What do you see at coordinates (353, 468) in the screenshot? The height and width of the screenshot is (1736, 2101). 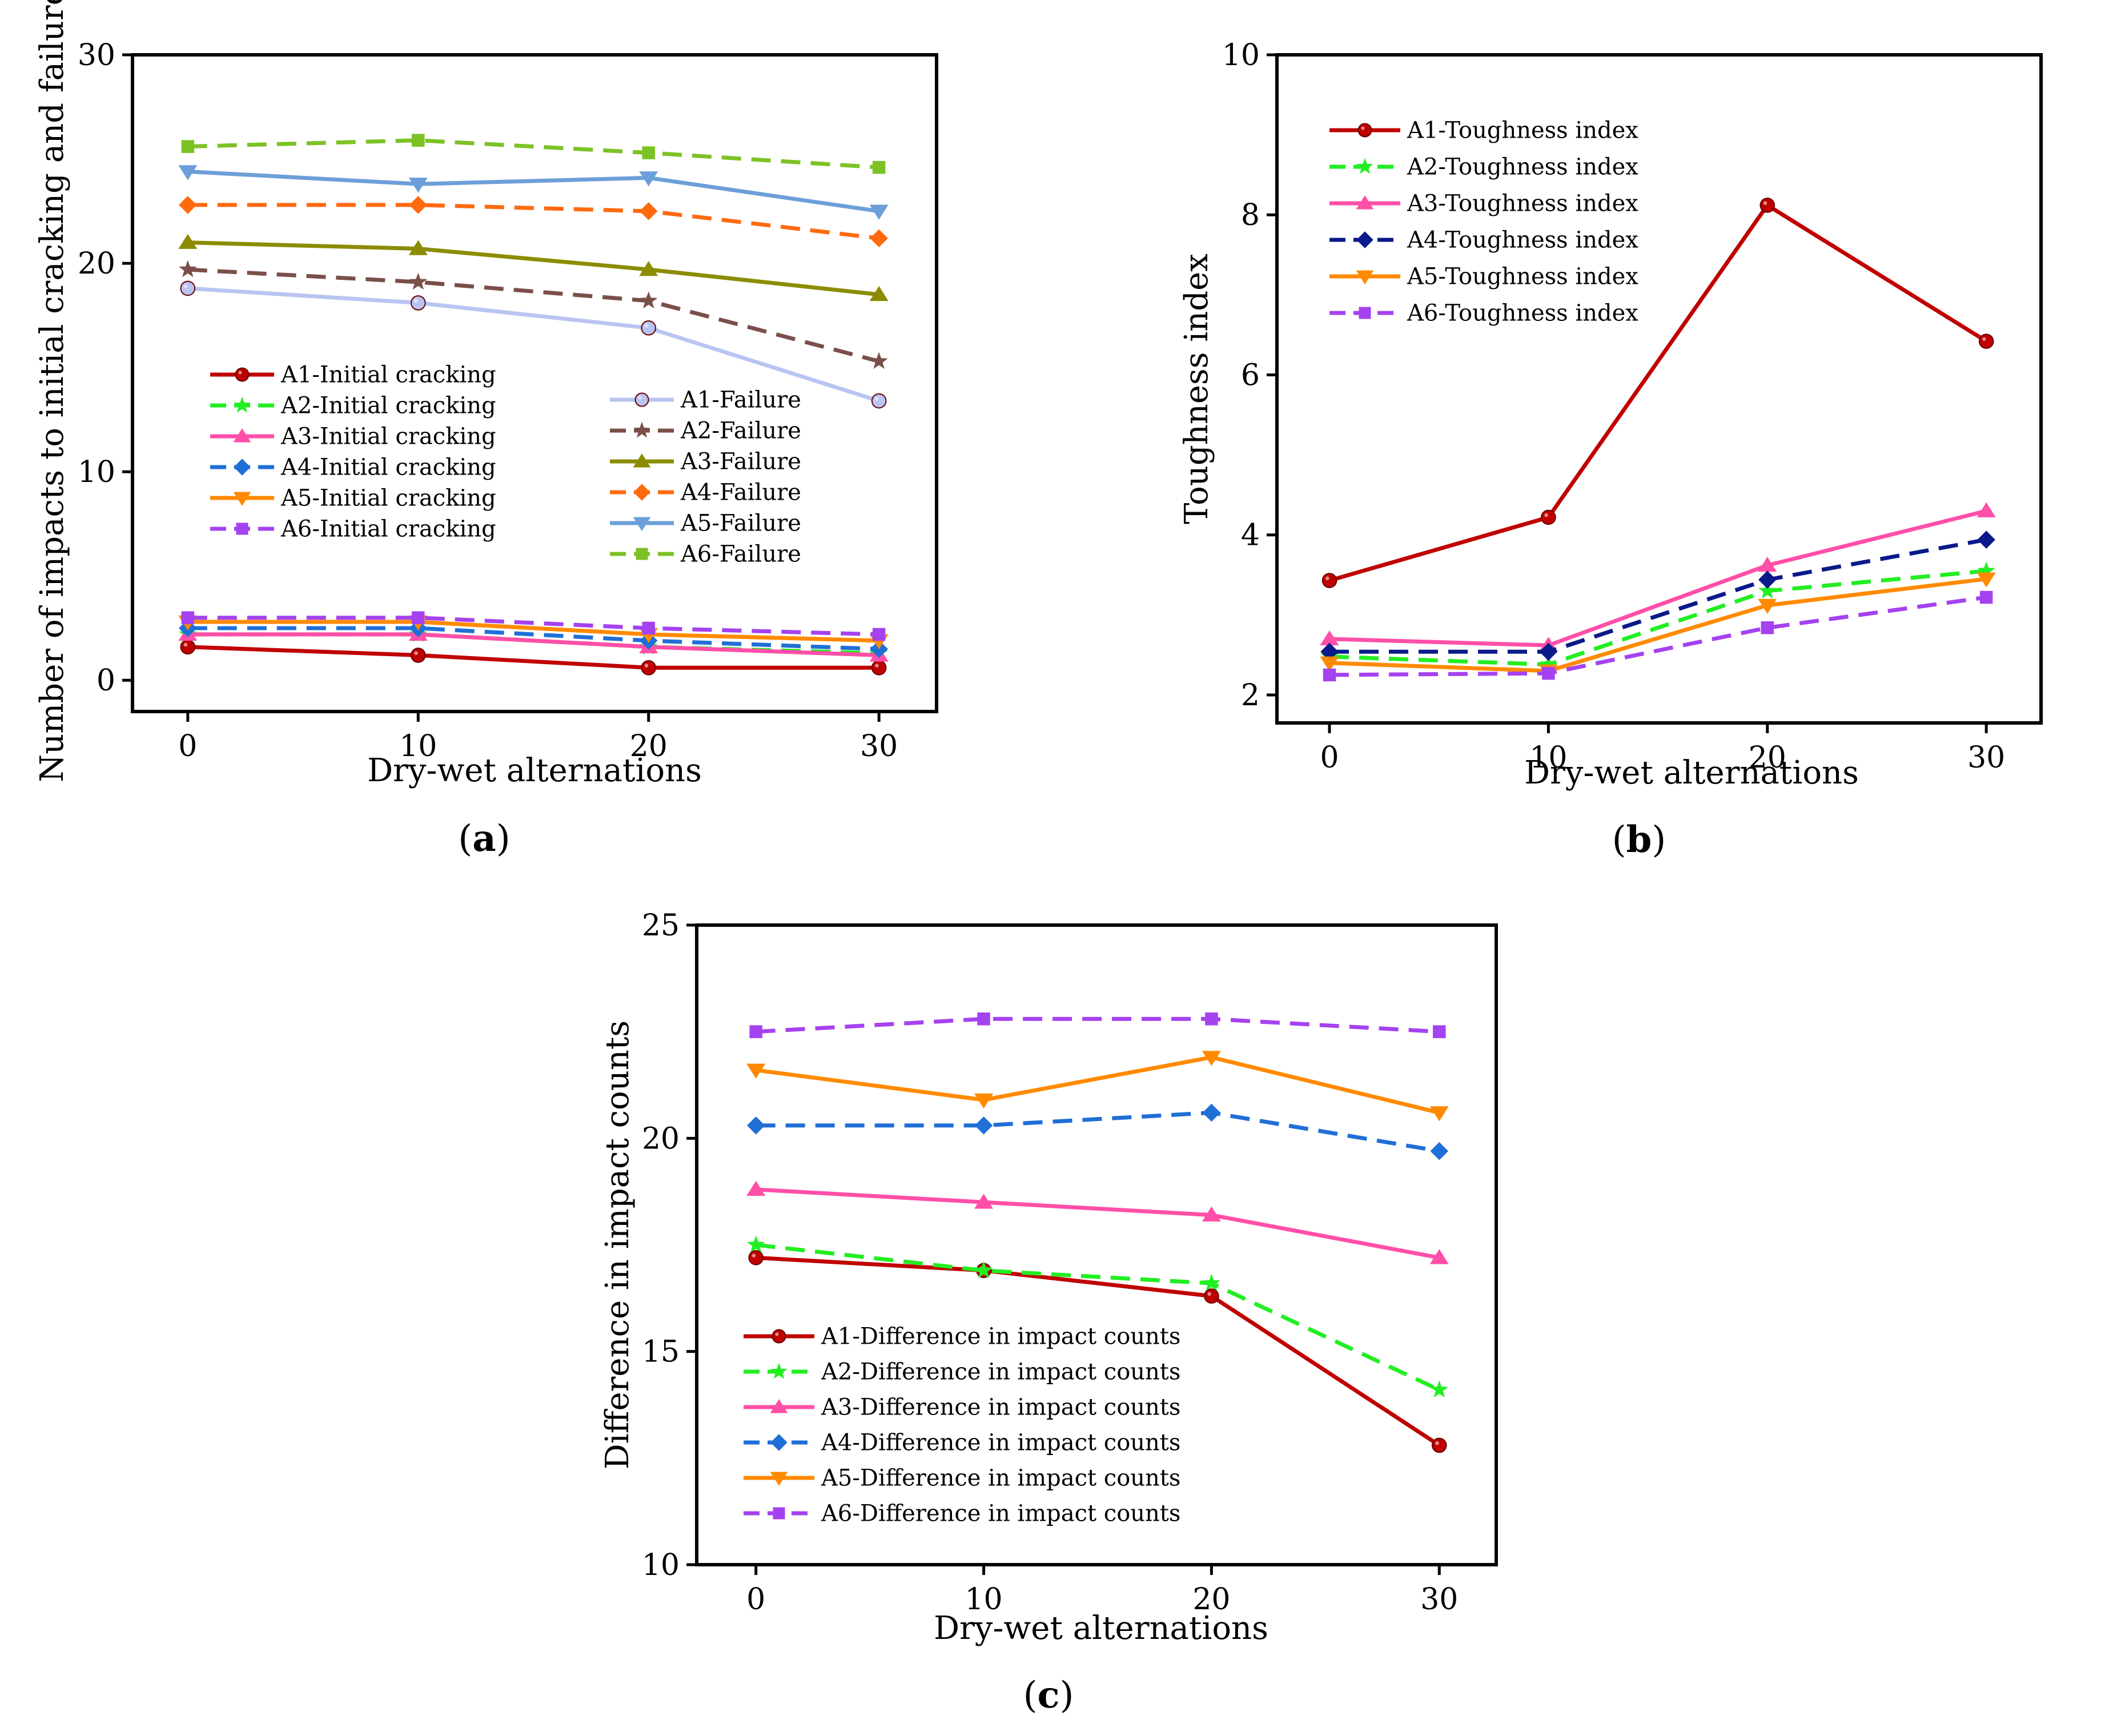 I see `panel-a-legend-entry: A4-Initial cracking` at bounding box center [353, 468].